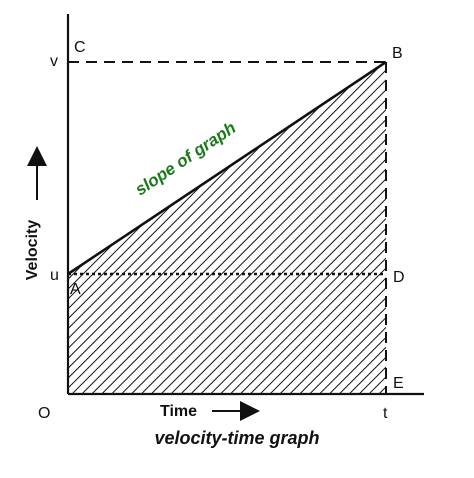 The image size is (474, 478). I want to click on tick-label-u: u, so click(54, 275).